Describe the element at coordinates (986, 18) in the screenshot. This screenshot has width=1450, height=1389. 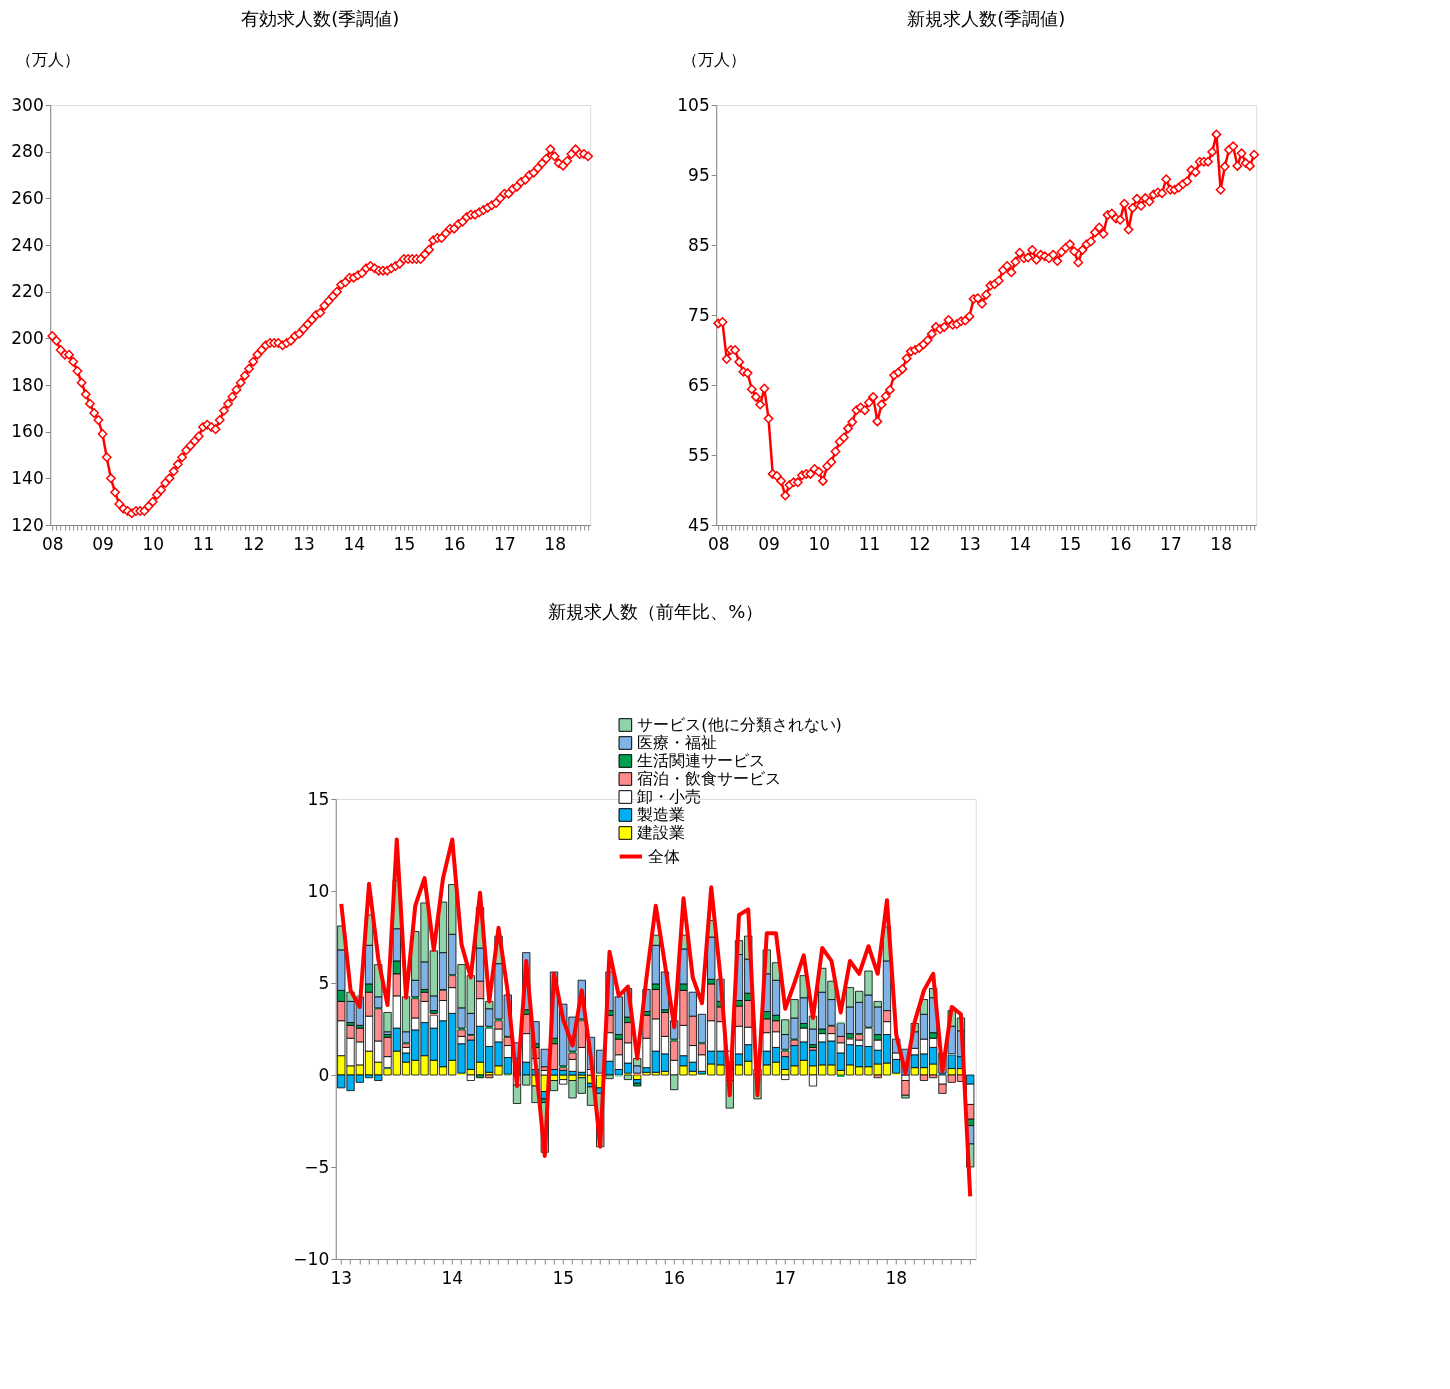
I see `chart-title: 新規求人数(季調値)` at that location.